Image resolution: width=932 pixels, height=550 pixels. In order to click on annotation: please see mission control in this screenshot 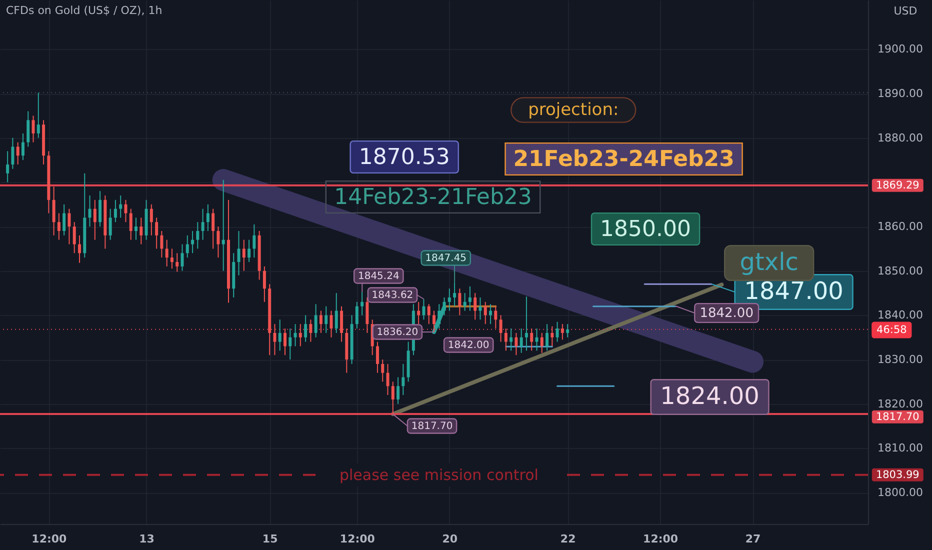, I will do `click(438, 475)`.